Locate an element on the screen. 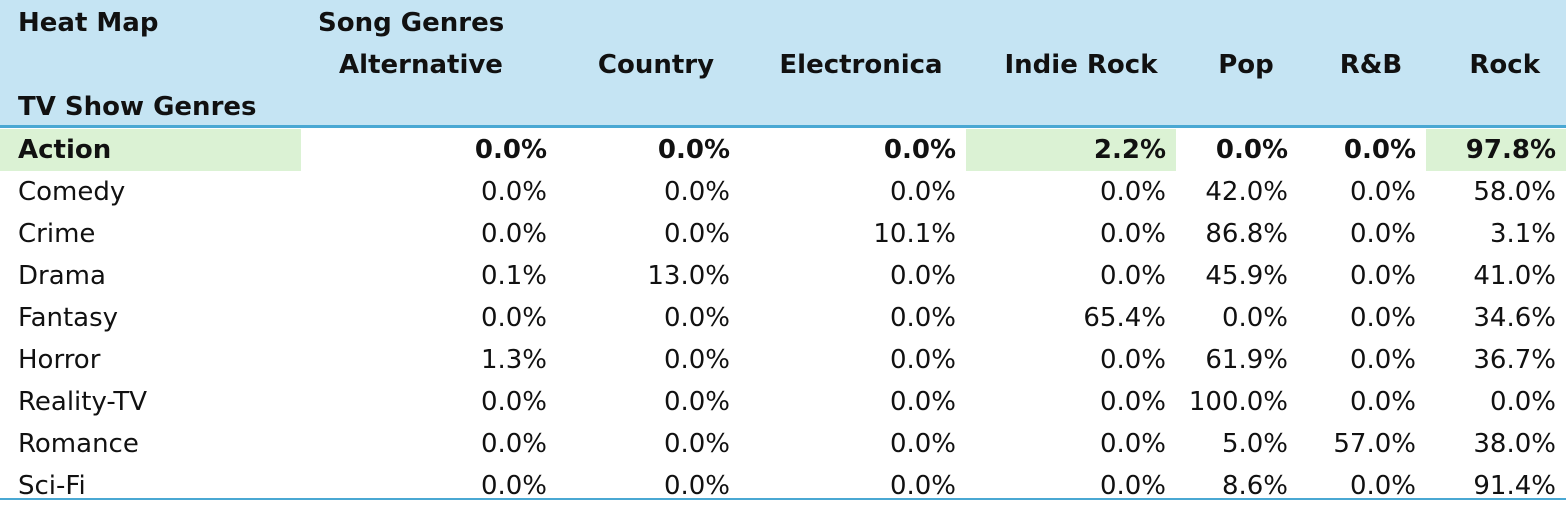 The height and width of the screenshot is (507, 1566). table-row: Horror 1.3% 0.0% 0.0% 0.0% 61.9% 0.0% 36.7% is located at coordinates (783, 360).